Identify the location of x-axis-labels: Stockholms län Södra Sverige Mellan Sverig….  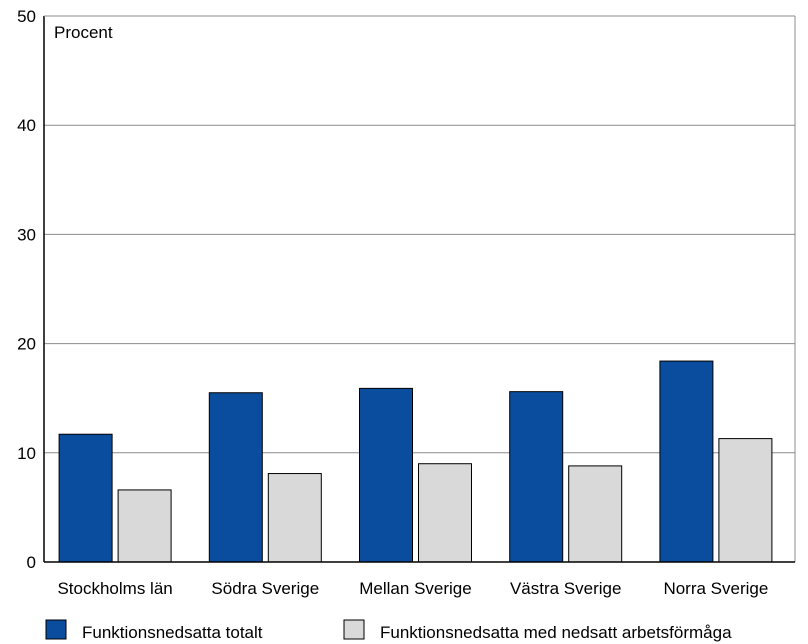
(412, 588).